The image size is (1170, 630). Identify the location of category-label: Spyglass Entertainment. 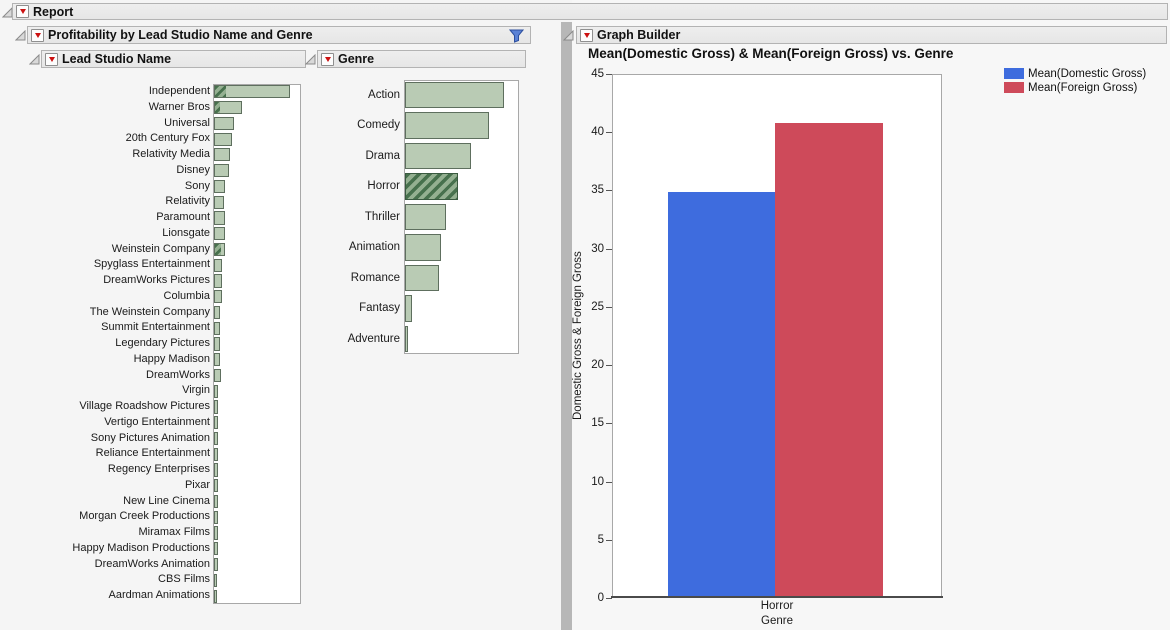
(151, 264).